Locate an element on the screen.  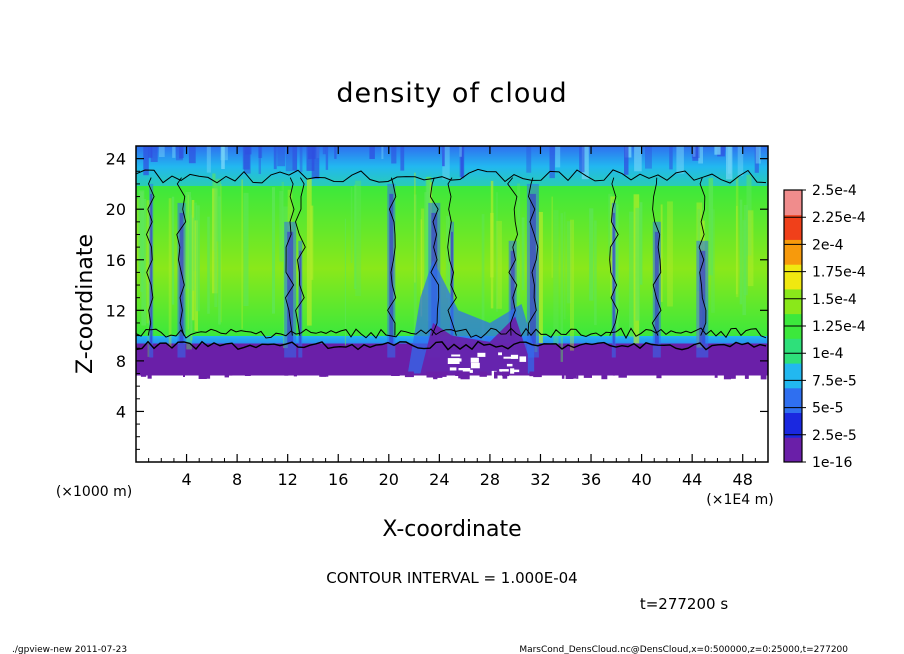
x-tick-label: 12 is located at coordinates (288, 479).